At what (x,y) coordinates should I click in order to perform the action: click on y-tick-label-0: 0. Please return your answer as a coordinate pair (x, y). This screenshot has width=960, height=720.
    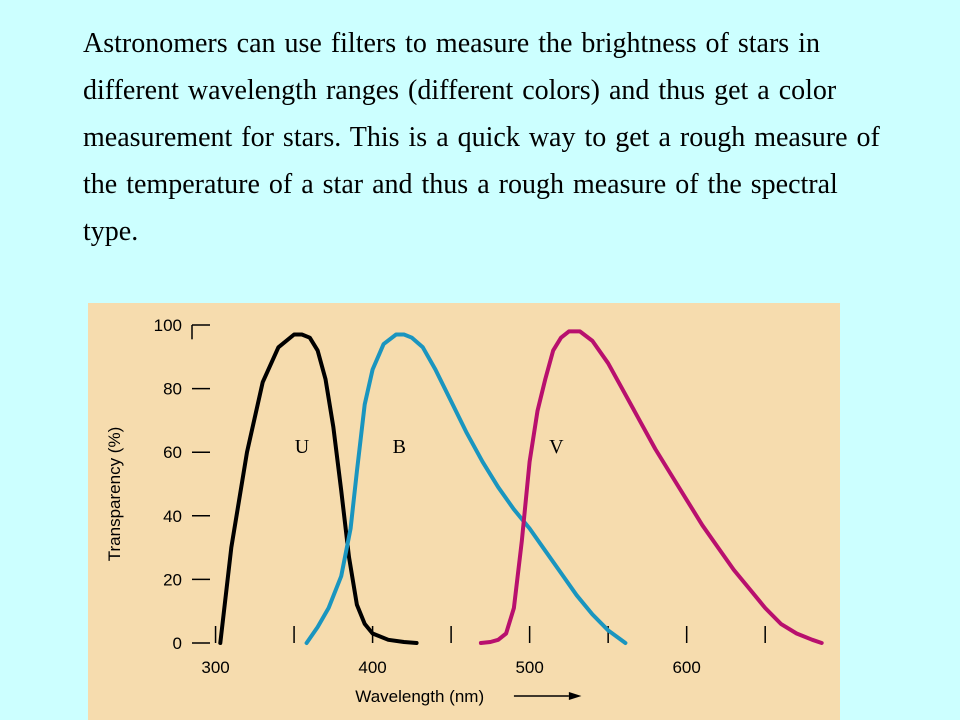
    Looking at the image, I should click on (177, 643).